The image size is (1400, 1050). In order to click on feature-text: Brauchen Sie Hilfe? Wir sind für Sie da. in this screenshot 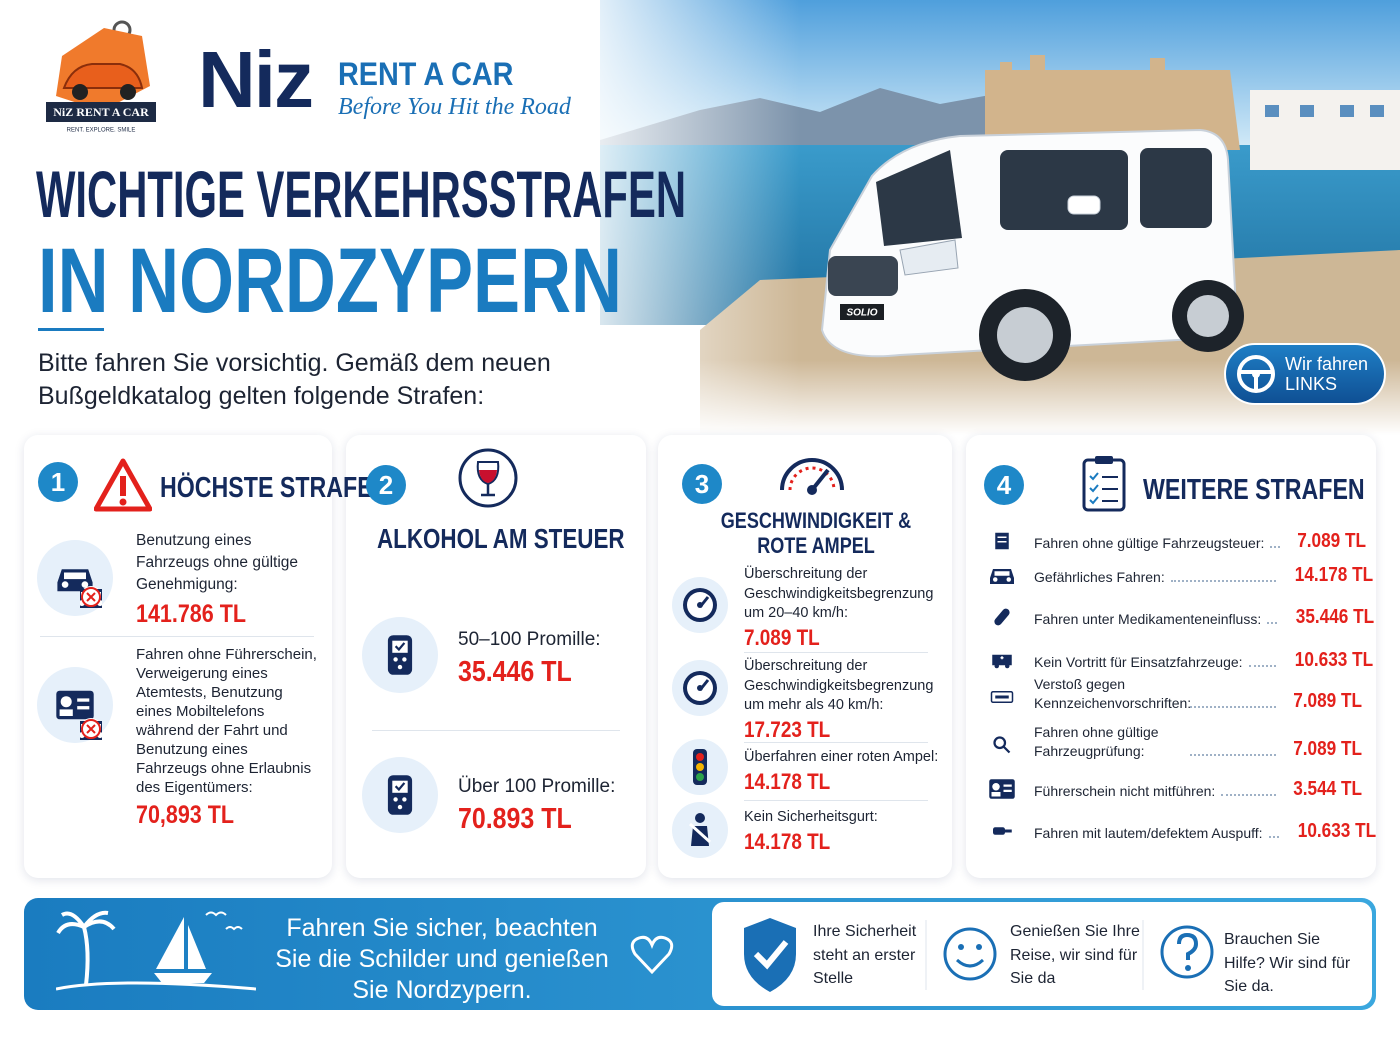, I will do `click(1287, 963)`.